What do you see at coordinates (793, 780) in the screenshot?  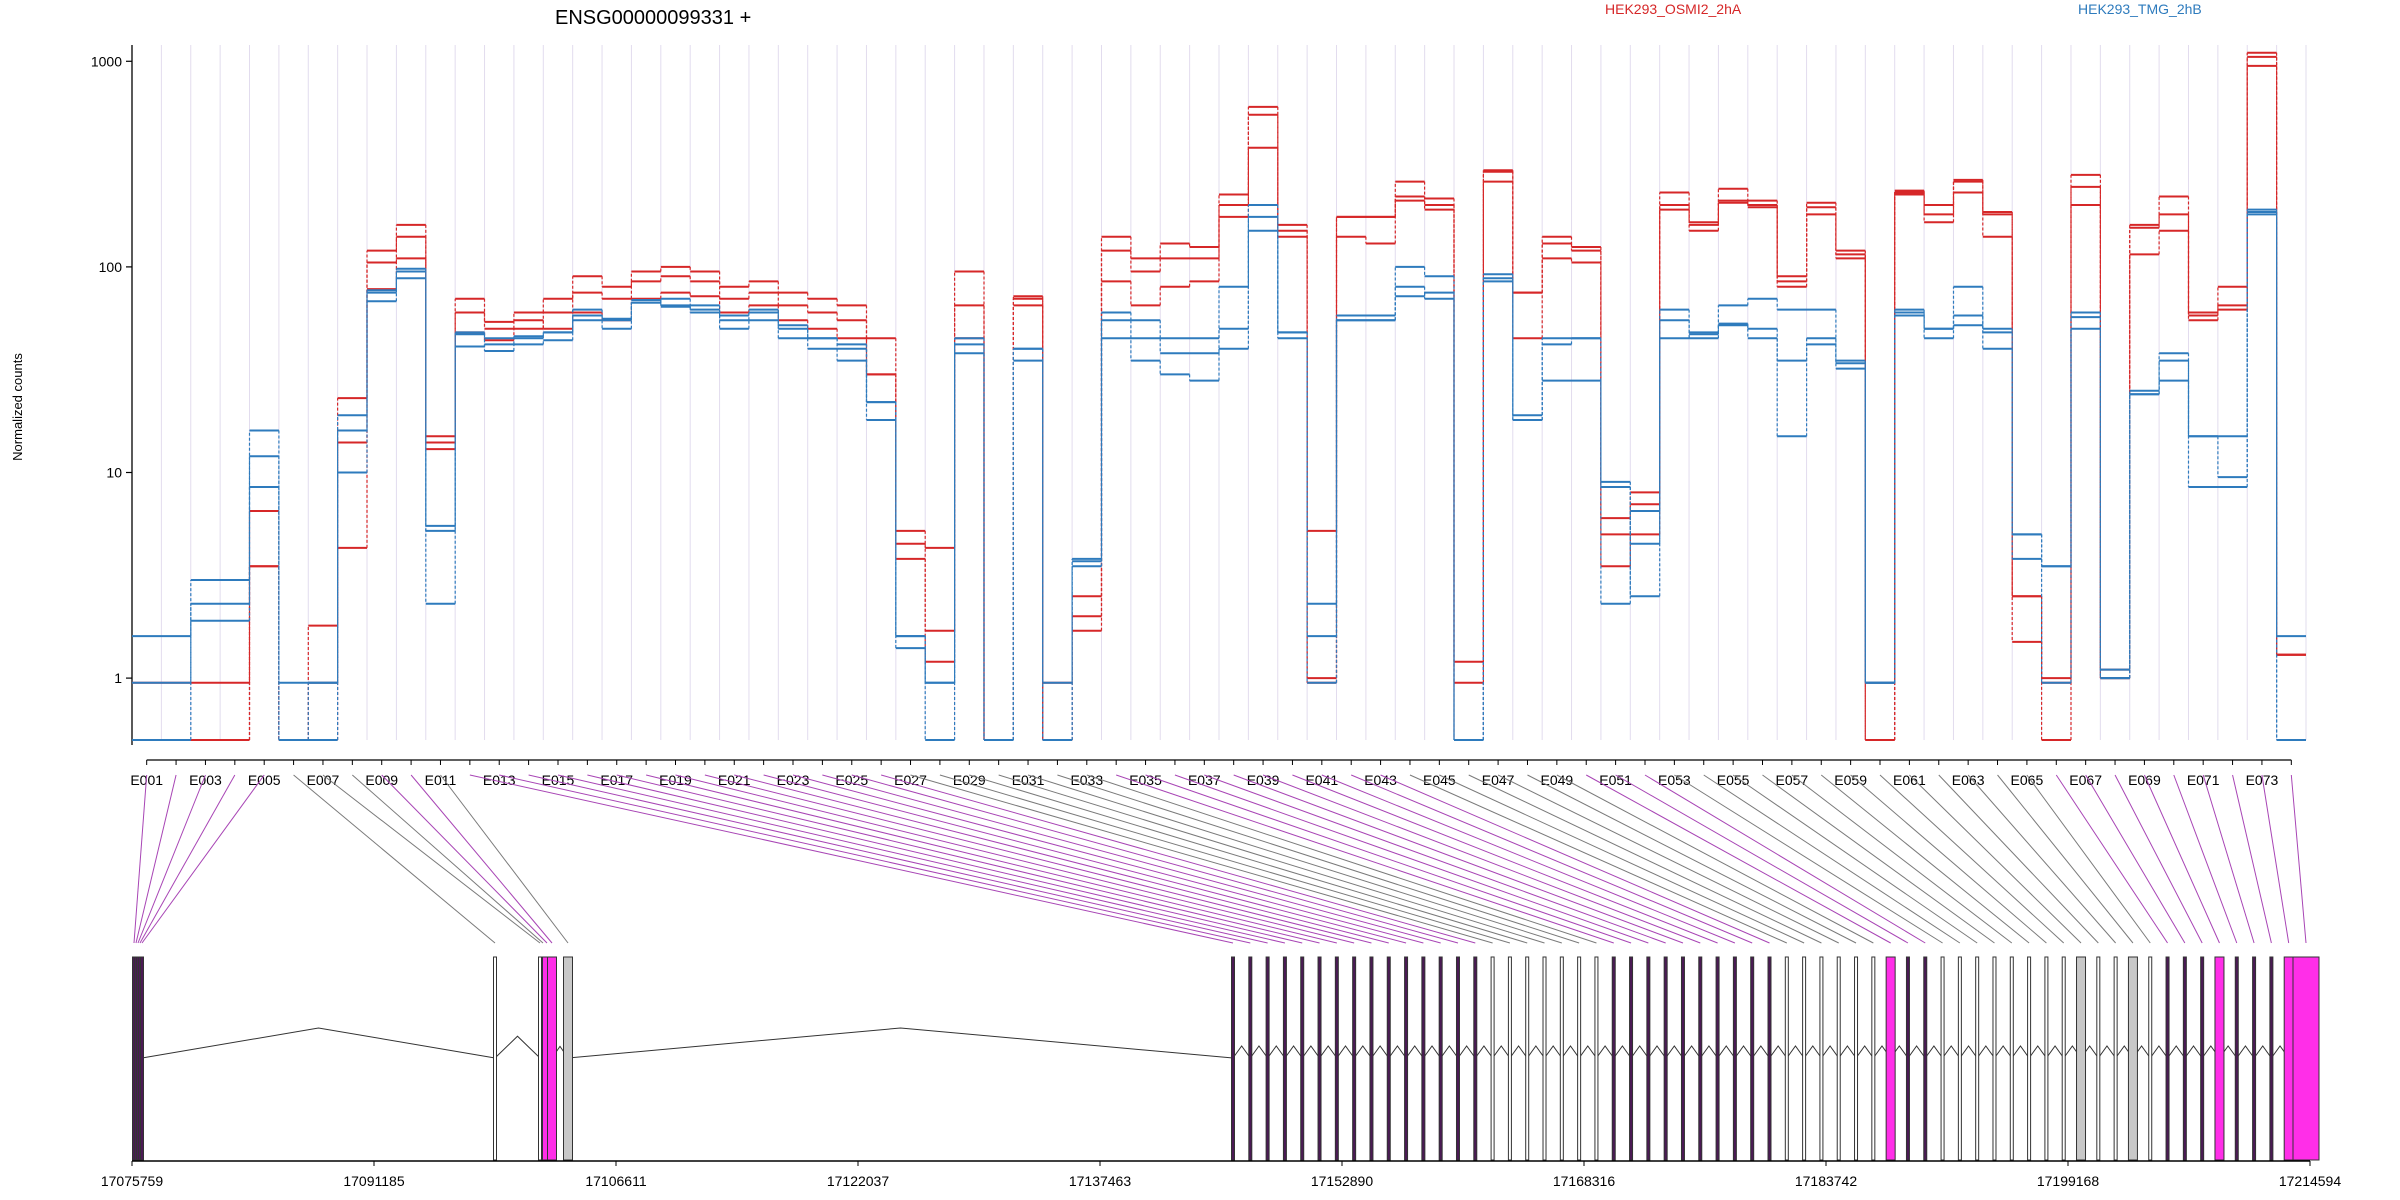 I see `x-tick-label: E023` at bounding box center [793, 780].